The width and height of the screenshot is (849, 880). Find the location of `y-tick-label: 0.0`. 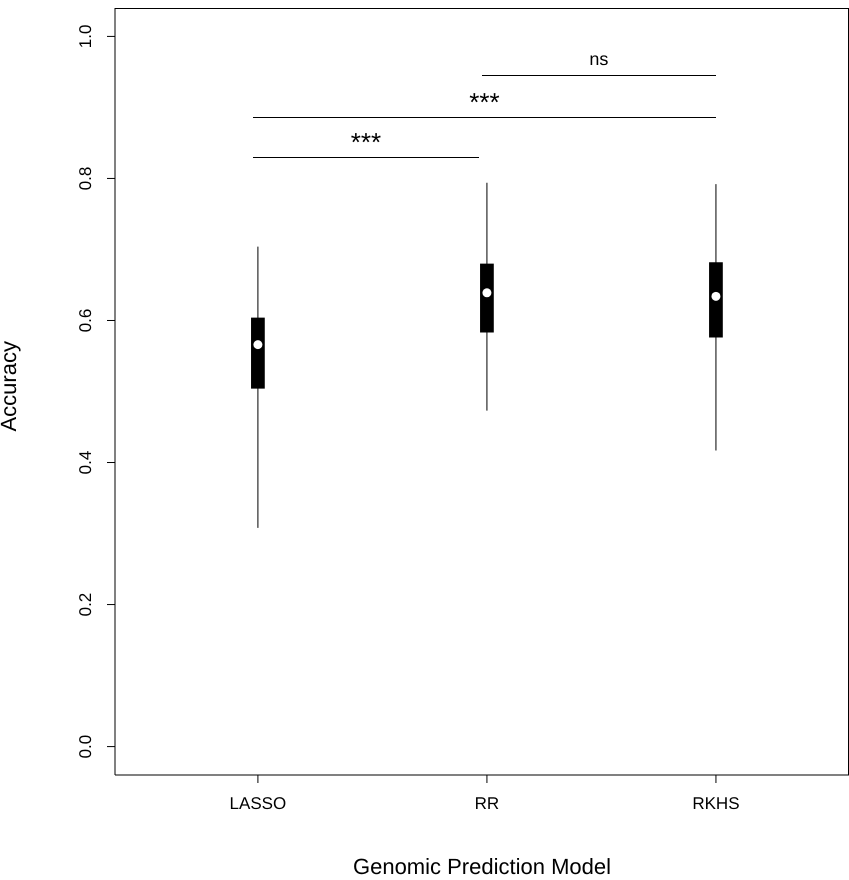

y-tick-label: 0.0 is located at coordinates (85, 746).